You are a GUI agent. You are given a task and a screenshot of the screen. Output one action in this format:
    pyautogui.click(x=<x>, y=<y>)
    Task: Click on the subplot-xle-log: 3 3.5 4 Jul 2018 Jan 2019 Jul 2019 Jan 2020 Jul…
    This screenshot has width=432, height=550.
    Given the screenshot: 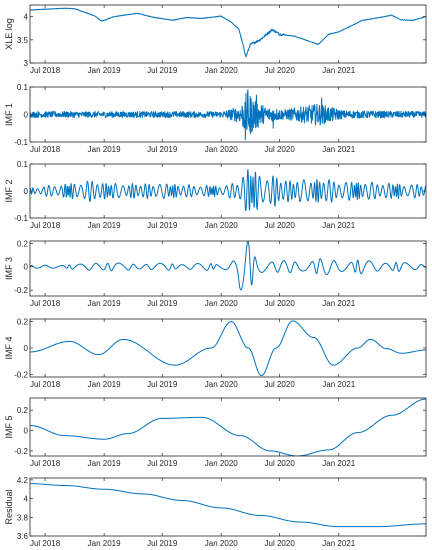 What is the action you would take?
    pyautogui.click(x=215, y=39)
    